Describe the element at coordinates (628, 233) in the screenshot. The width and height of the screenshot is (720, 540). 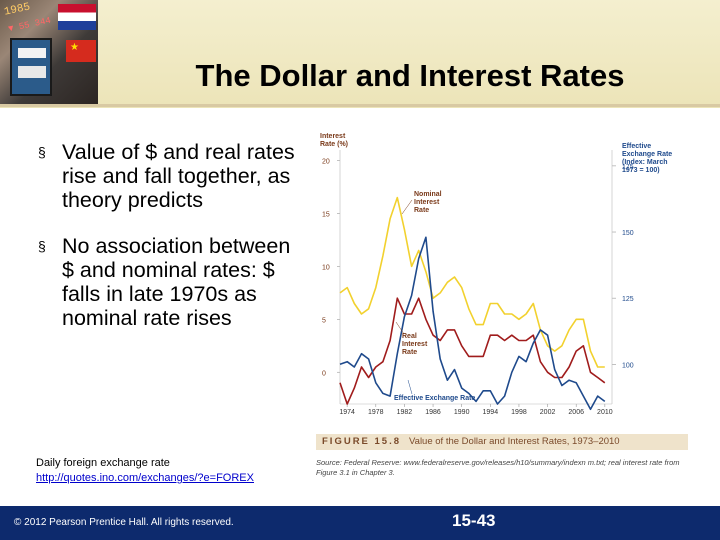
I see `right-tick-label: 150` at that location.